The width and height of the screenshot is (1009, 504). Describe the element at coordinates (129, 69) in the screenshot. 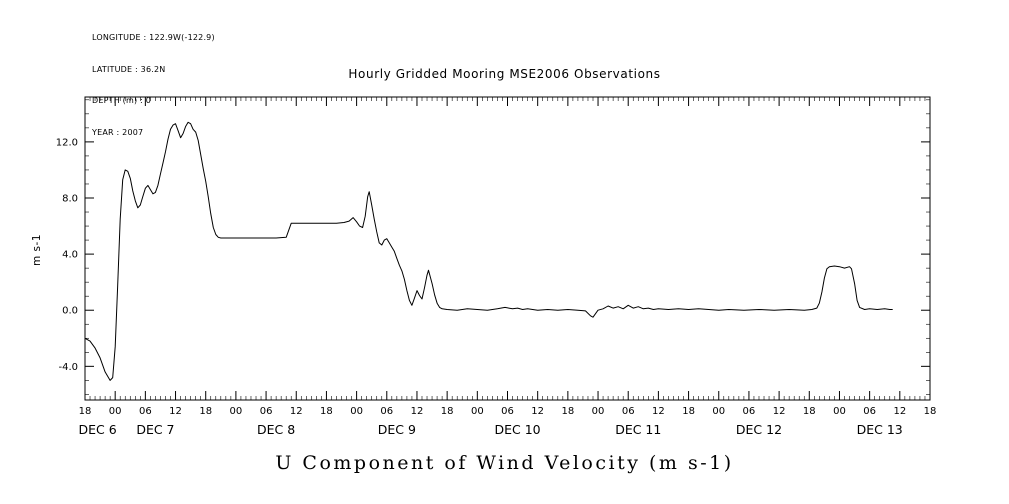

I see `metadata-latitude: LATITUDE : 36.2N` at that location.